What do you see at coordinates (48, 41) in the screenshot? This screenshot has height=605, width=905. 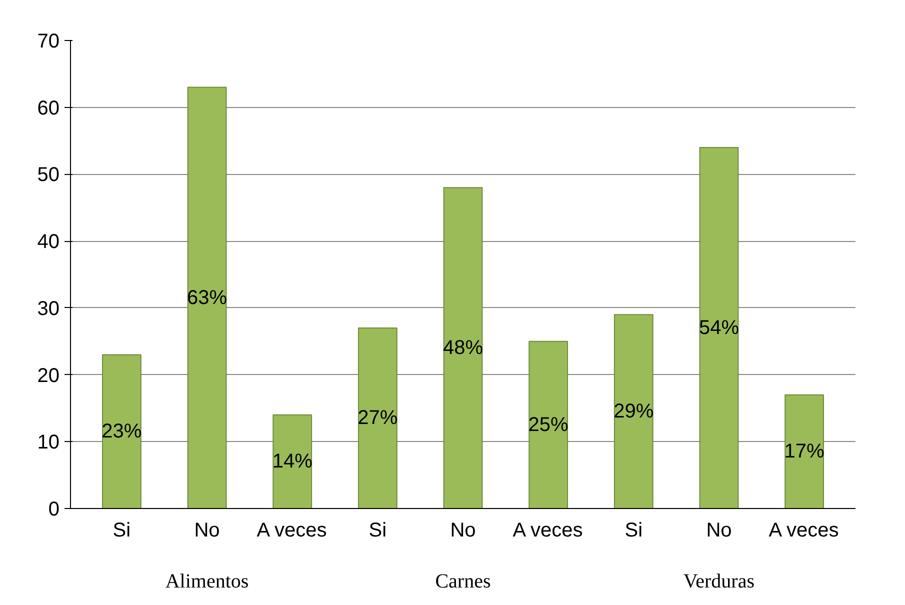 I see `y-tick-label: 70` at bounding box center [48, 41].